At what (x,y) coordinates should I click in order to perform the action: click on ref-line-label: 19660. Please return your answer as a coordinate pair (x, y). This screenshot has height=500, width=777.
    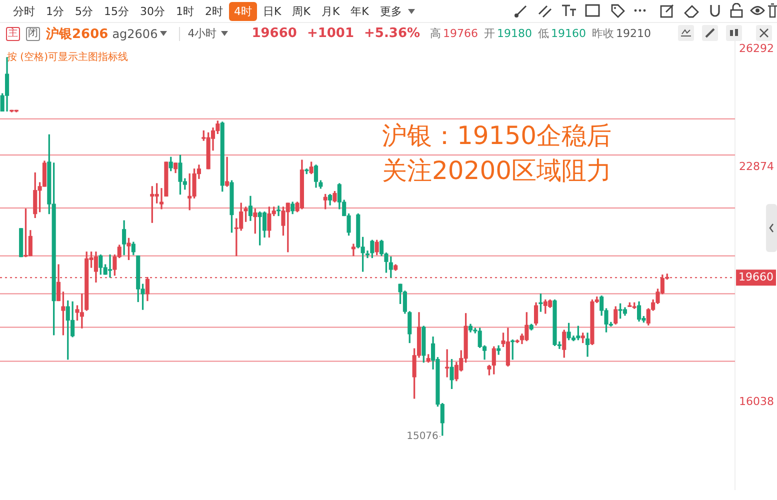
    Looking at the image, I should click on (756, 277).